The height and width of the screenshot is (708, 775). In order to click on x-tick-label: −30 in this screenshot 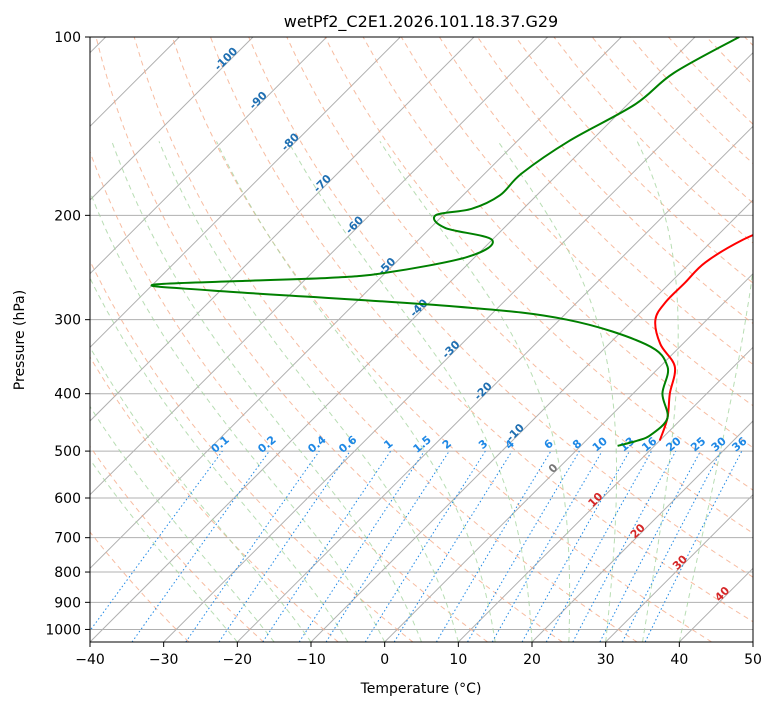, I will do `click(164, 660)`.